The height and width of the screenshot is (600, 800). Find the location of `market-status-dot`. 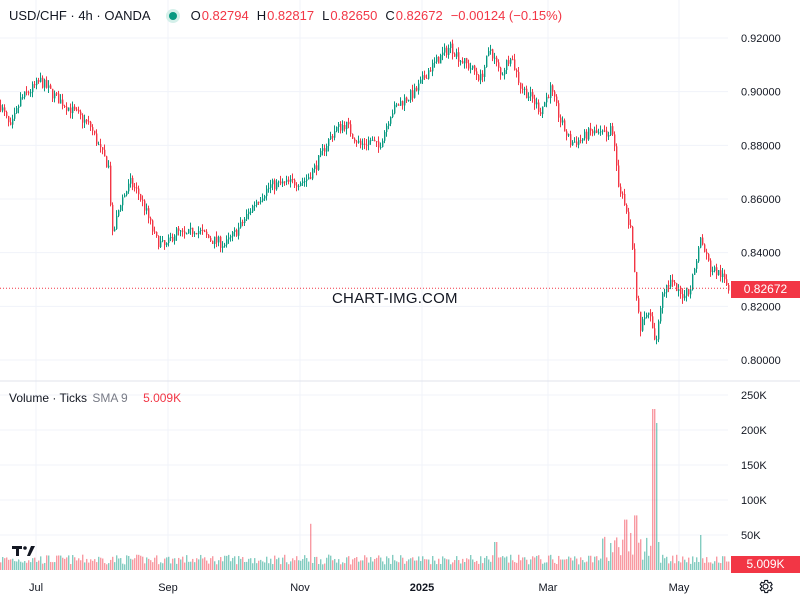

market-status-dot is located at coordinates (172, 15).